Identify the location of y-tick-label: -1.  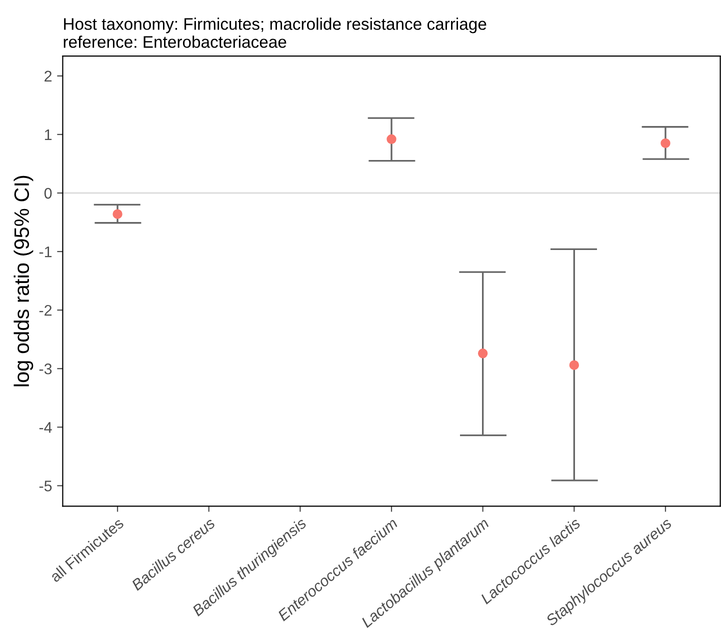
(45, 252).